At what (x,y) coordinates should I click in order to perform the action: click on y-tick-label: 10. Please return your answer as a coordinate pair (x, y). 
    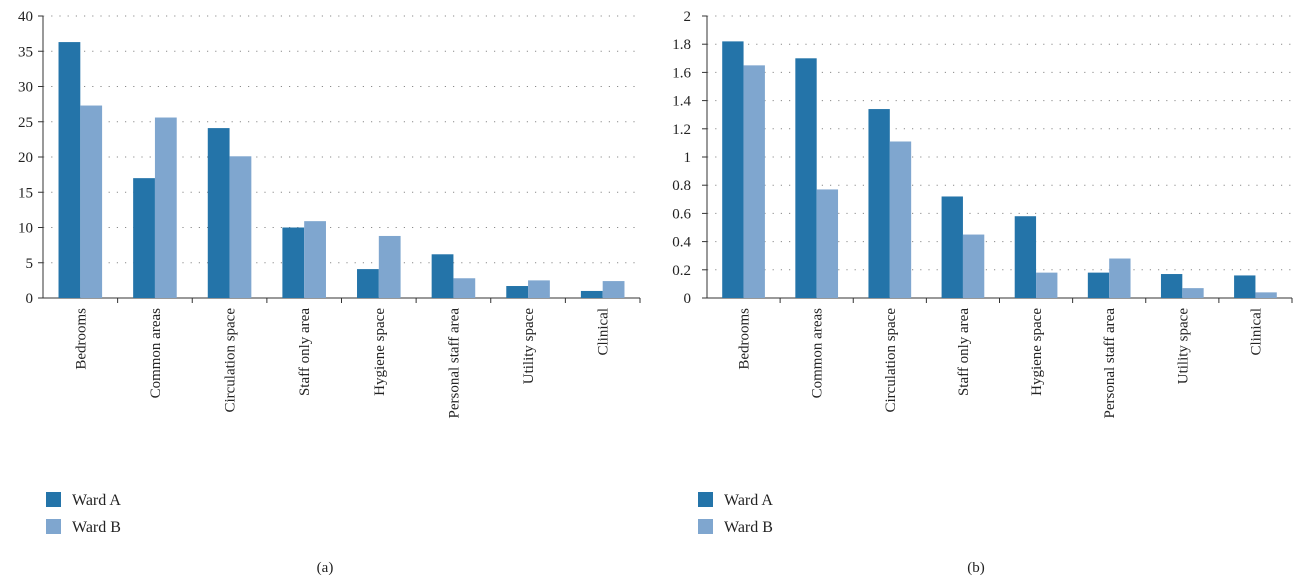
    Looking at the image, I should click on (25, 229).